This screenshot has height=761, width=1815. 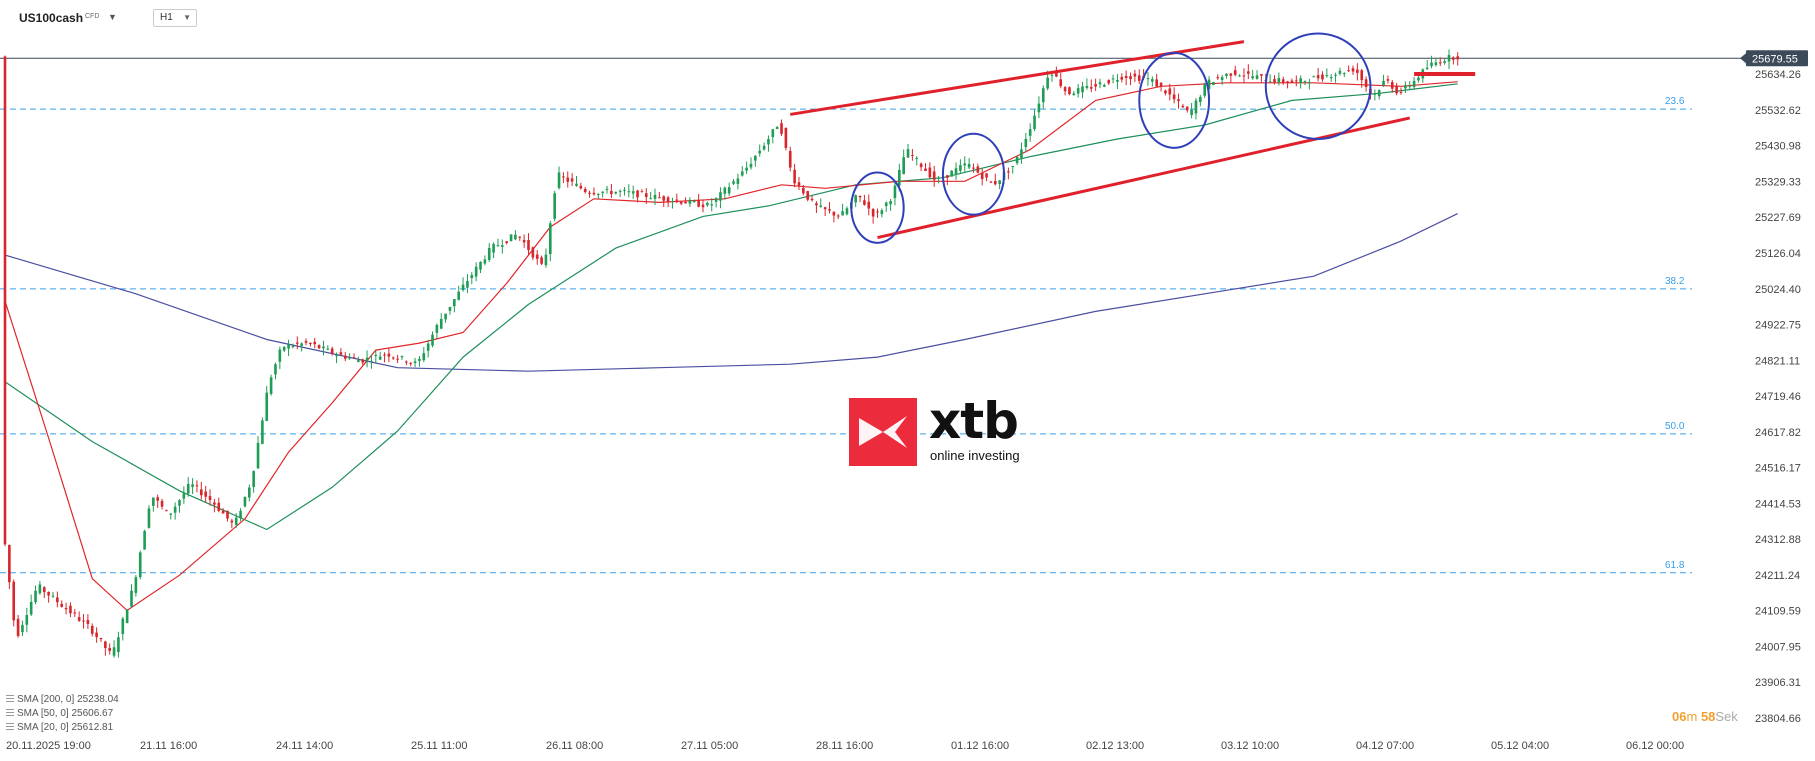 I want to click on countdown-seconds: 58, so click(x=1708, y=716).